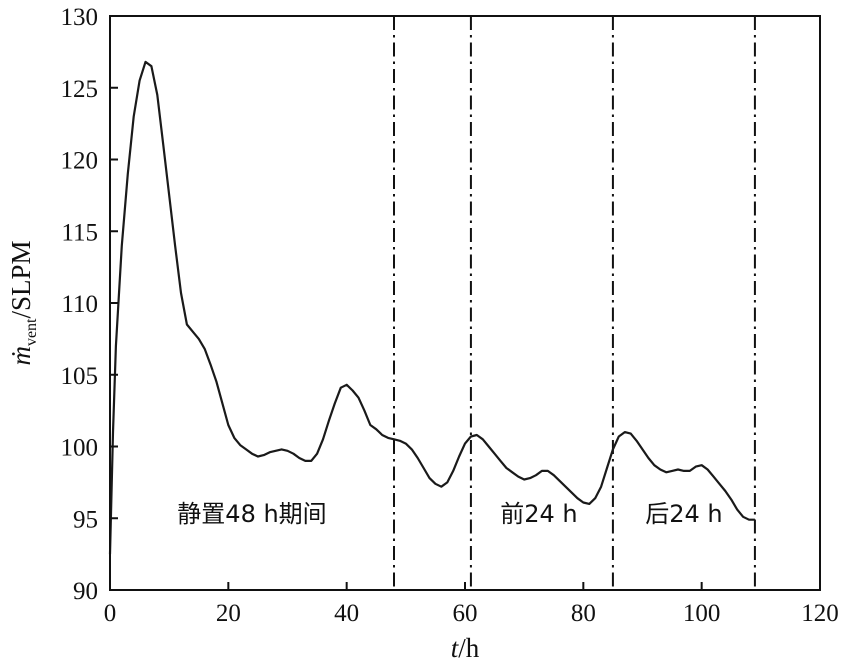 The image size is (843, 667). What do you see at coordinates (251, 514) in the screenshot?
I see `annotation-0: 静置48 h期间` at bounding box center [251, 514].